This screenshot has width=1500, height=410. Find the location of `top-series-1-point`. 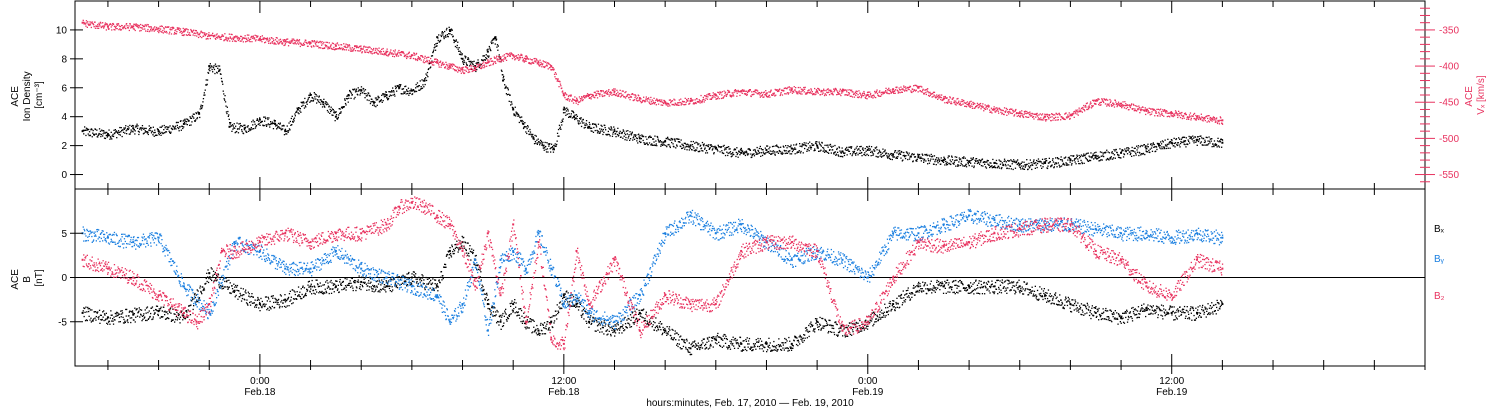

top-series-1-point is located at coordinates (335, 45).